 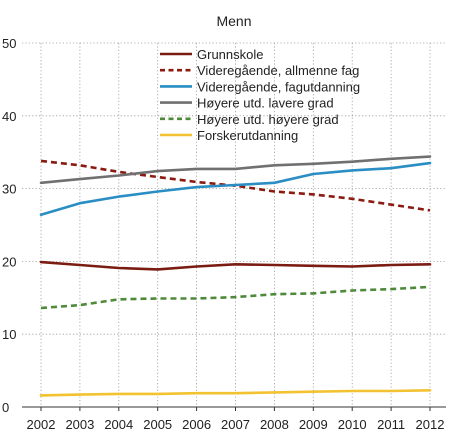 What do you see at coordinates (41, 424) in the screenshot?
I see `x-tick-label: 2002` at bounding box center [41, 424].